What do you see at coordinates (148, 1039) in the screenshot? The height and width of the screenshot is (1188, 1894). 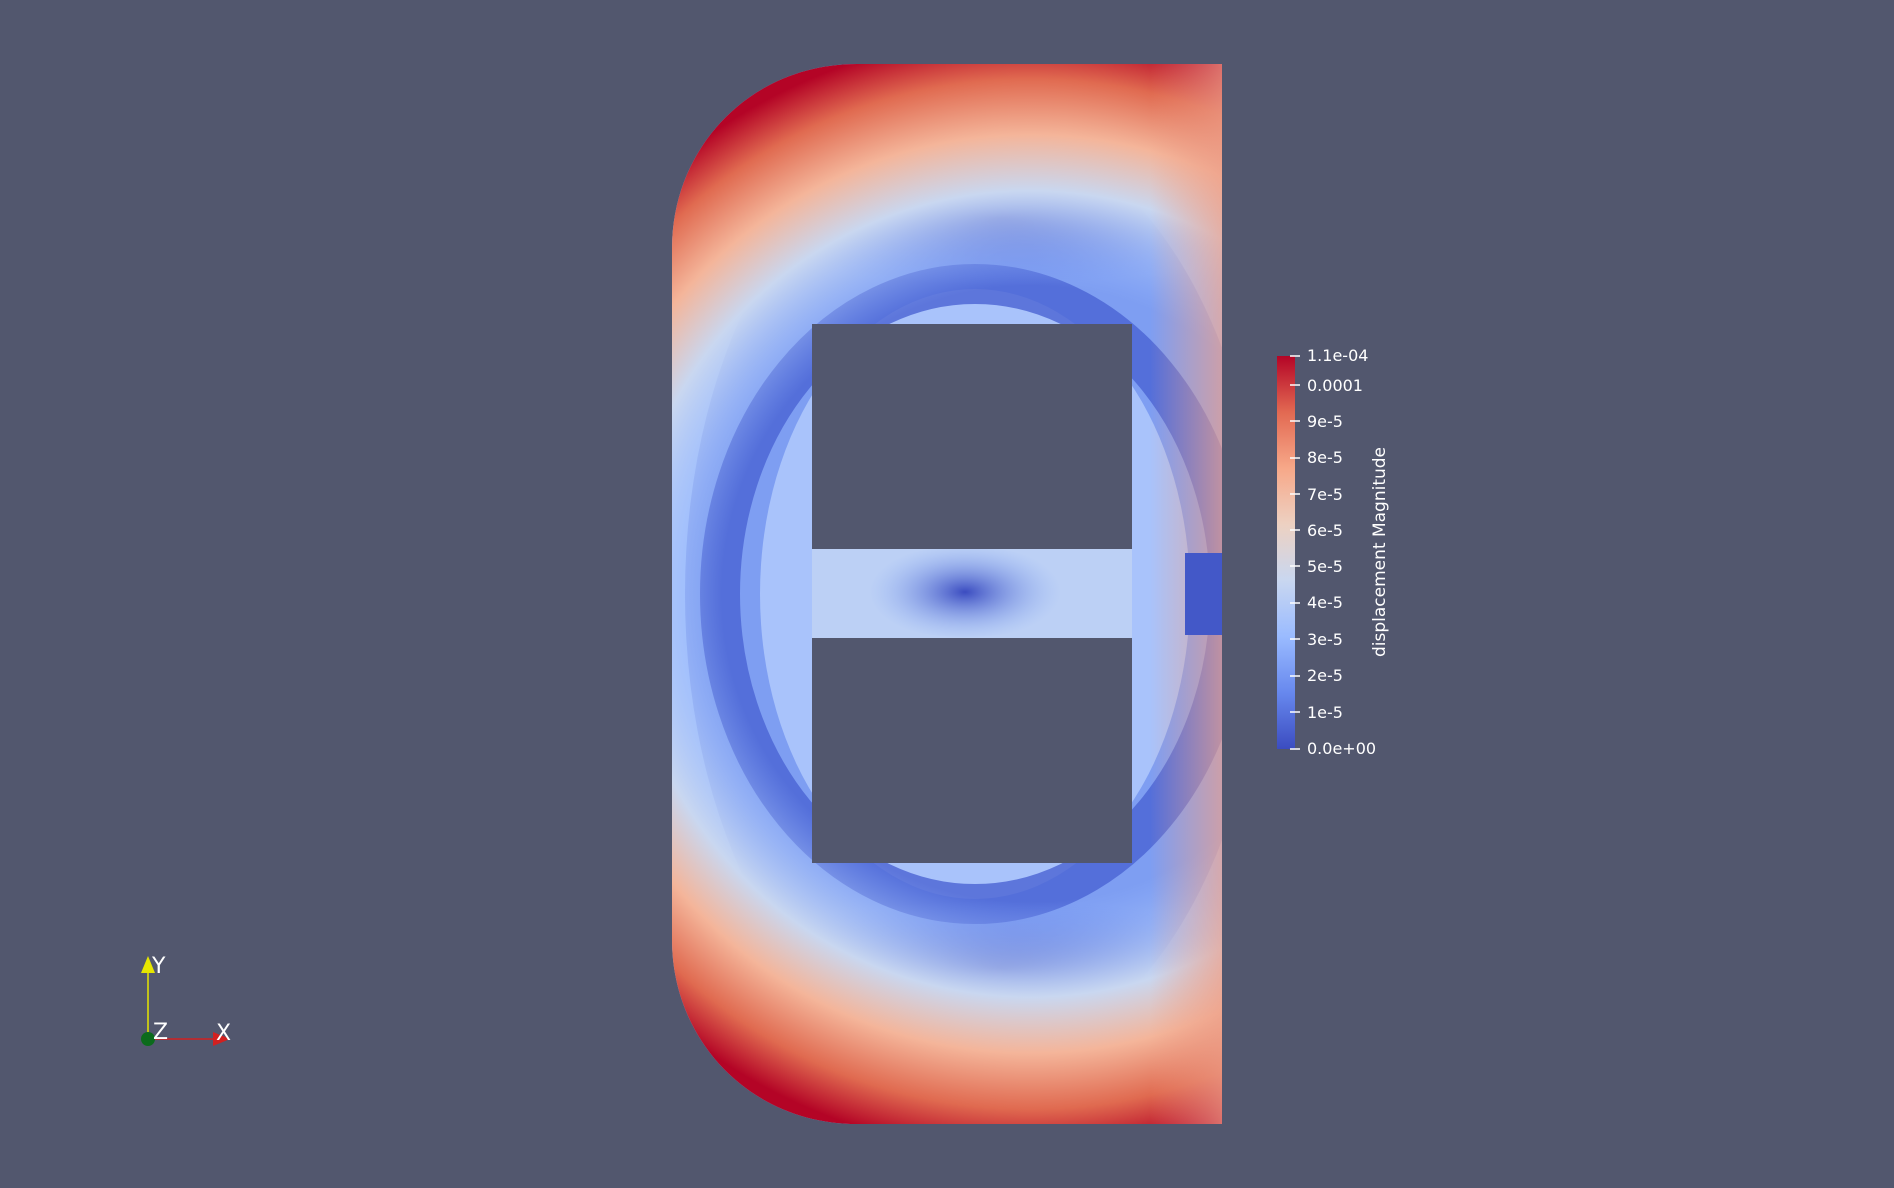 I see `z-axis-origin` at bounding box center [148, 1039].